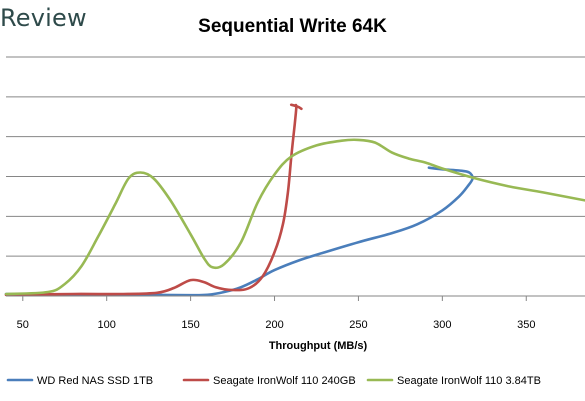 Image resolution: width=585 pixels, height=401 pixels. I want to click on legend-label: WD Red NAS SSD 1TB, so click(95, 381).